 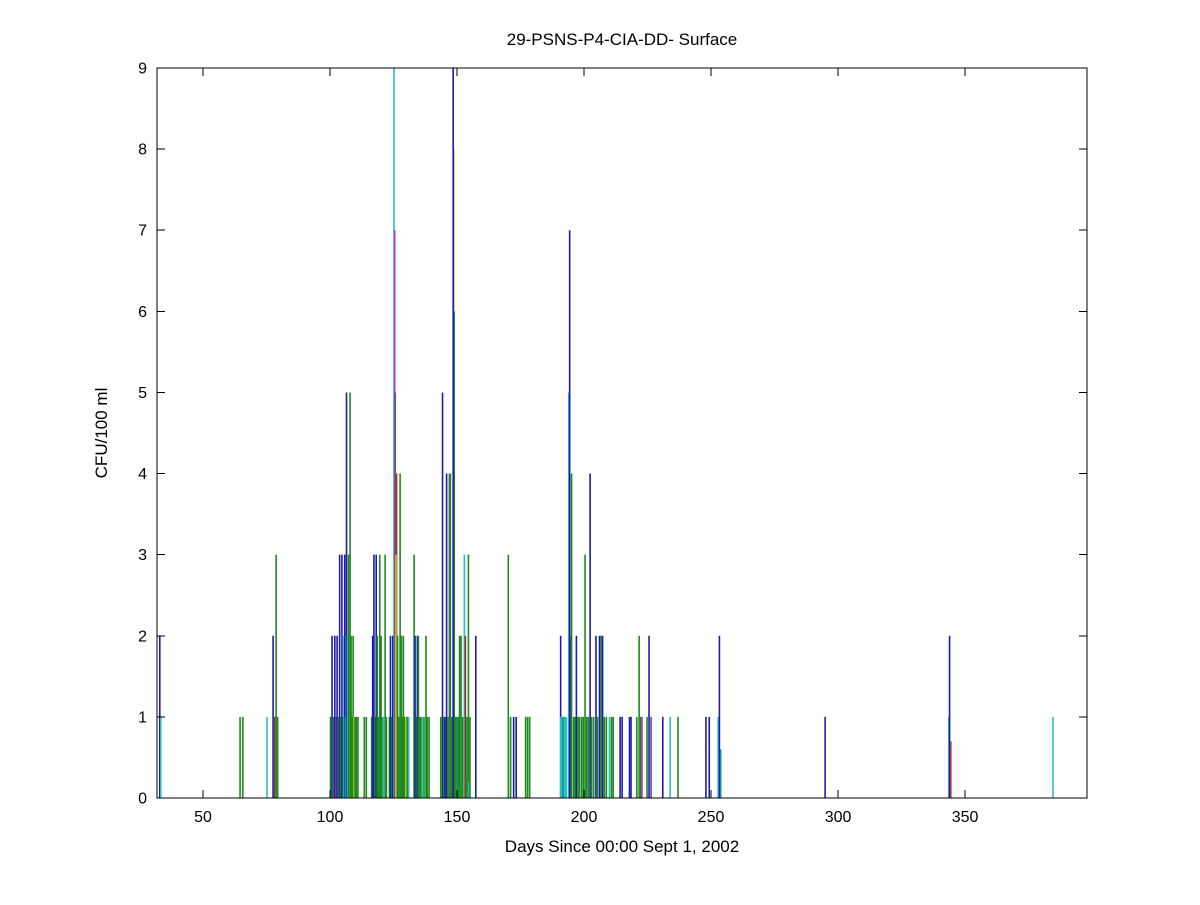 I want to click on y-tick-label: 4, so click(x=142, y=474).